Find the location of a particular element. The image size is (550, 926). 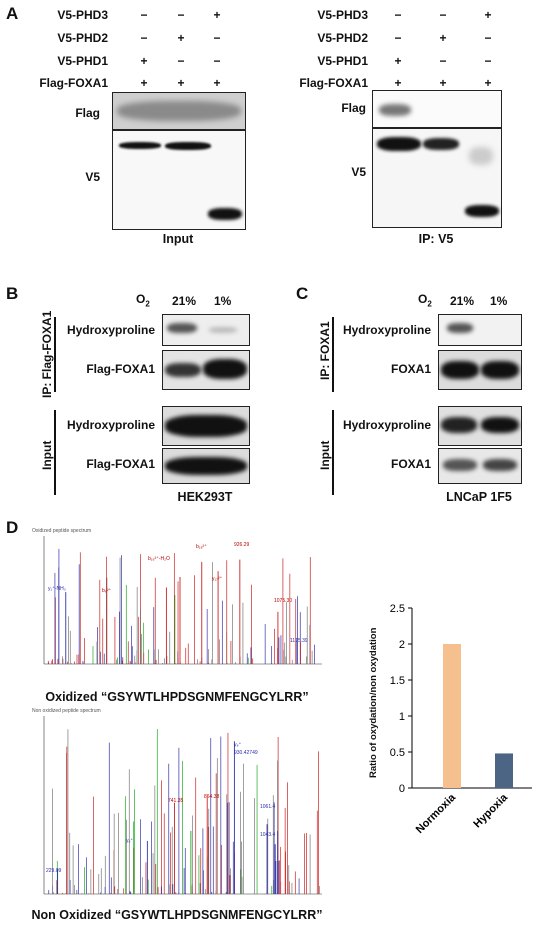

caption-non-oxidized: Non Oxidized “GSYWTLHPDSGNMFENGCYLRR” is located at coordinates (177, 915).